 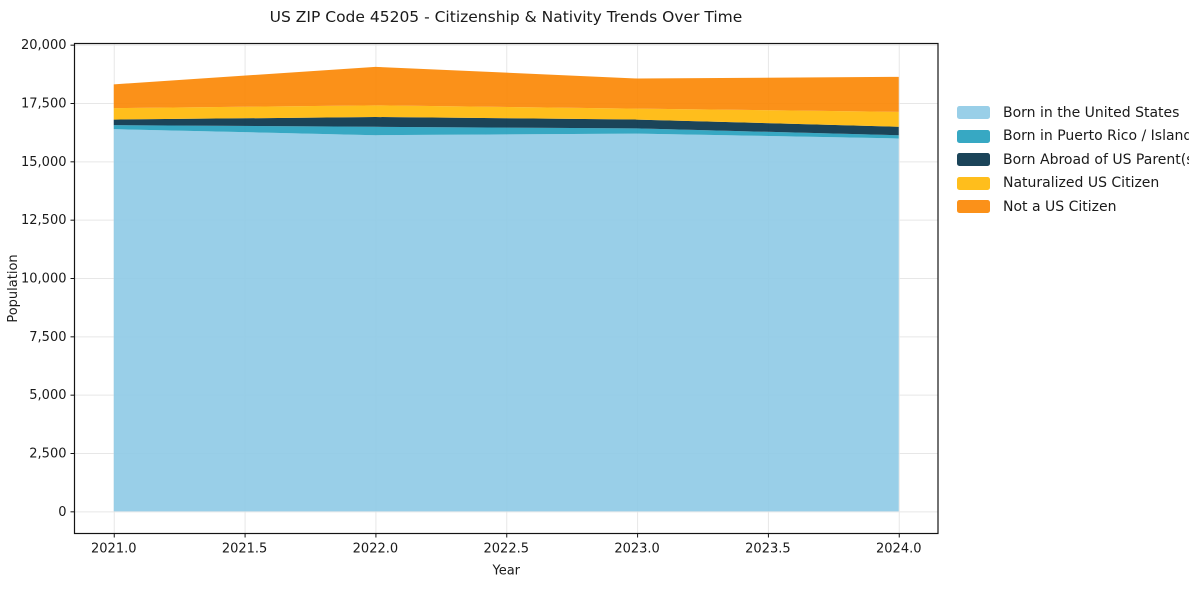 What do you see at coordinates (47, 454) in the screenshot?
I see `y-tick-label: 2,500` at bounding box center [47, 454].